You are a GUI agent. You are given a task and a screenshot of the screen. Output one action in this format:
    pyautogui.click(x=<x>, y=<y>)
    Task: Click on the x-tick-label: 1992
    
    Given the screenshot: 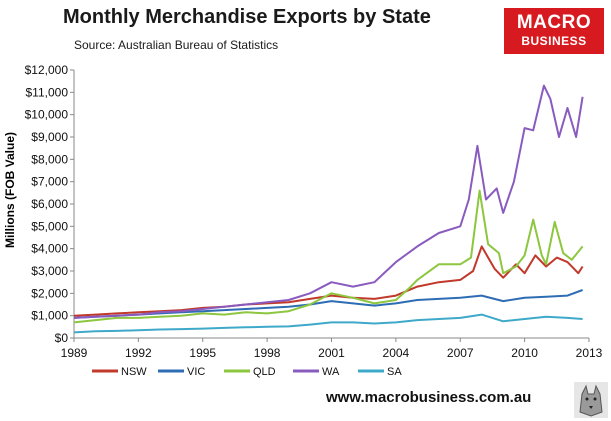 What is the action you would take?
    pyautogui.click(x=138, y=353)
    